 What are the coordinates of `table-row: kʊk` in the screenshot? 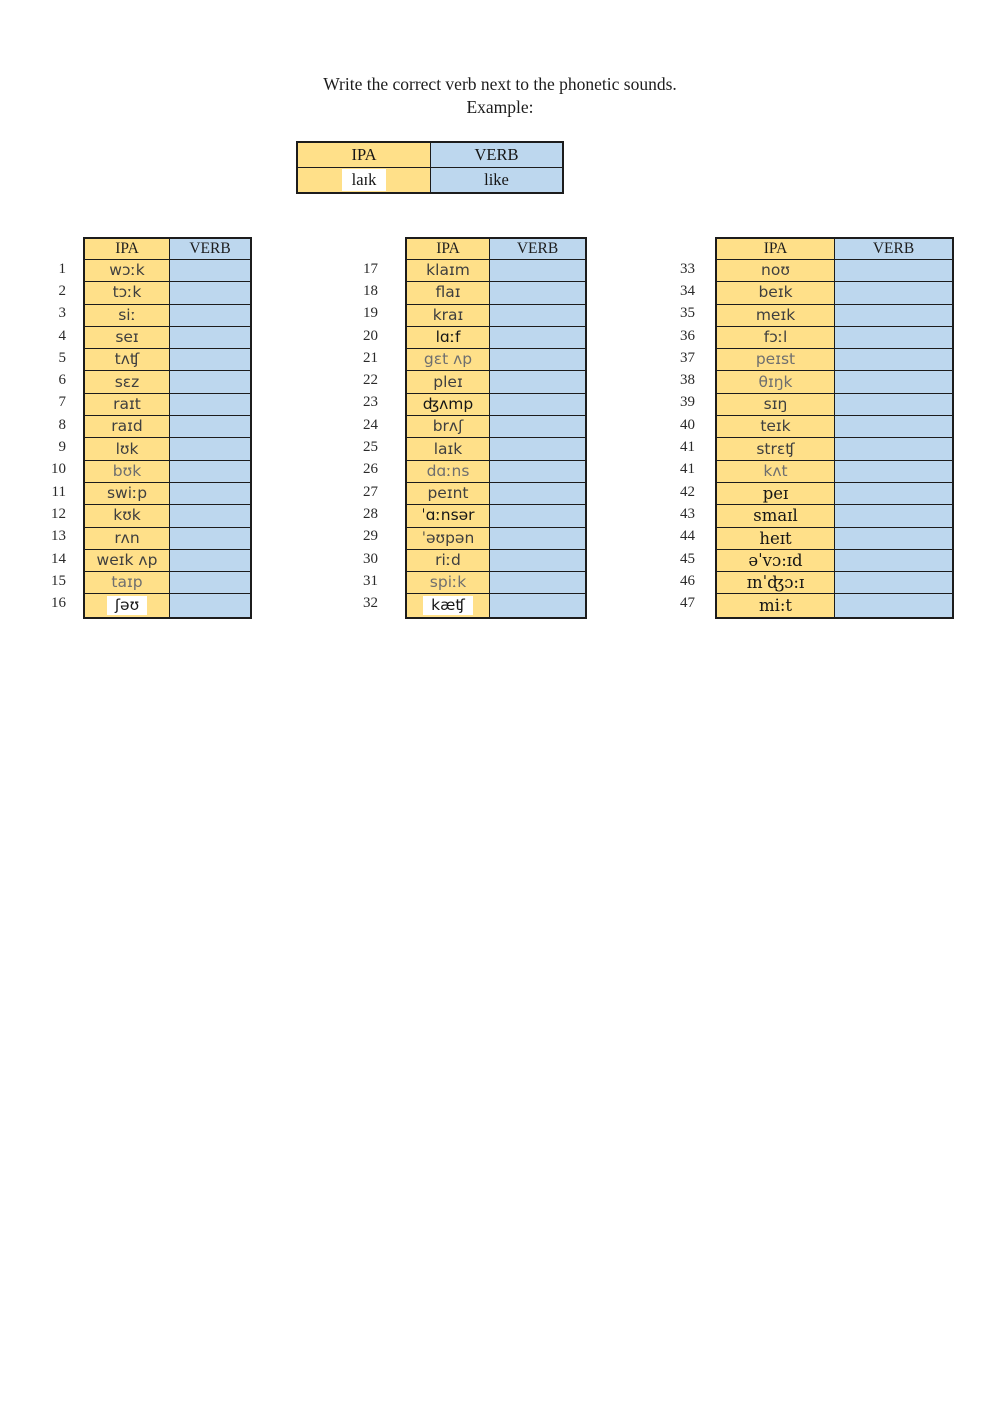 It's located at (167, 516).